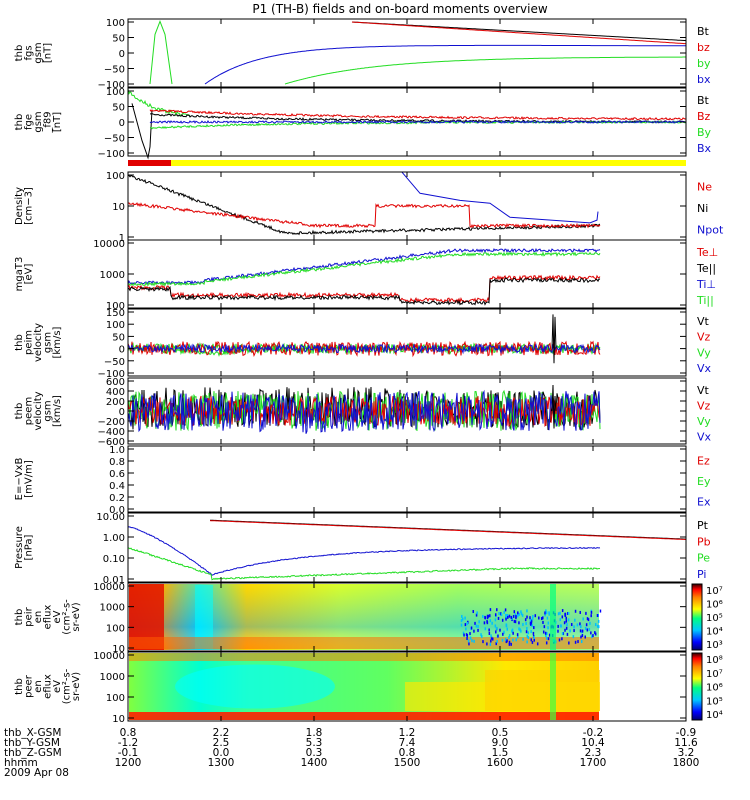  Describe the element at coordinates (686, 753) in the screenshot. I see `xrow-value: 3.2` at that location.